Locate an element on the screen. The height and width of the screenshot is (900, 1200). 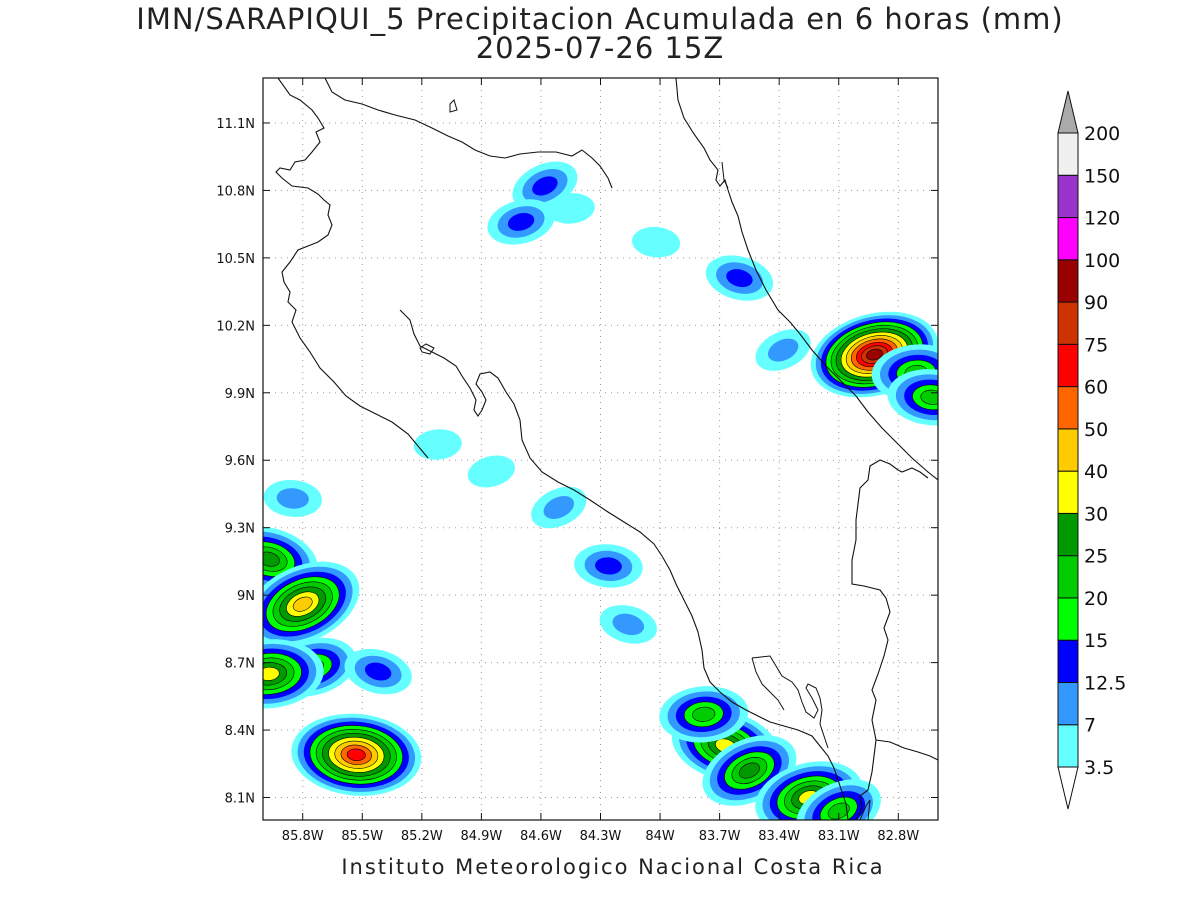
colorbar-level-label: 60 is located at coordinates (1096, 388).